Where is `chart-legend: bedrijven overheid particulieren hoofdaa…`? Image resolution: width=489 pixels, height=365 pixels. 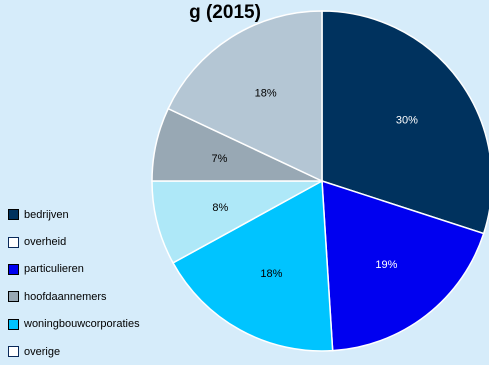
chart-legend: bedrijven overheid particulieren hoofdaa… is located at coordinates (74, 283).